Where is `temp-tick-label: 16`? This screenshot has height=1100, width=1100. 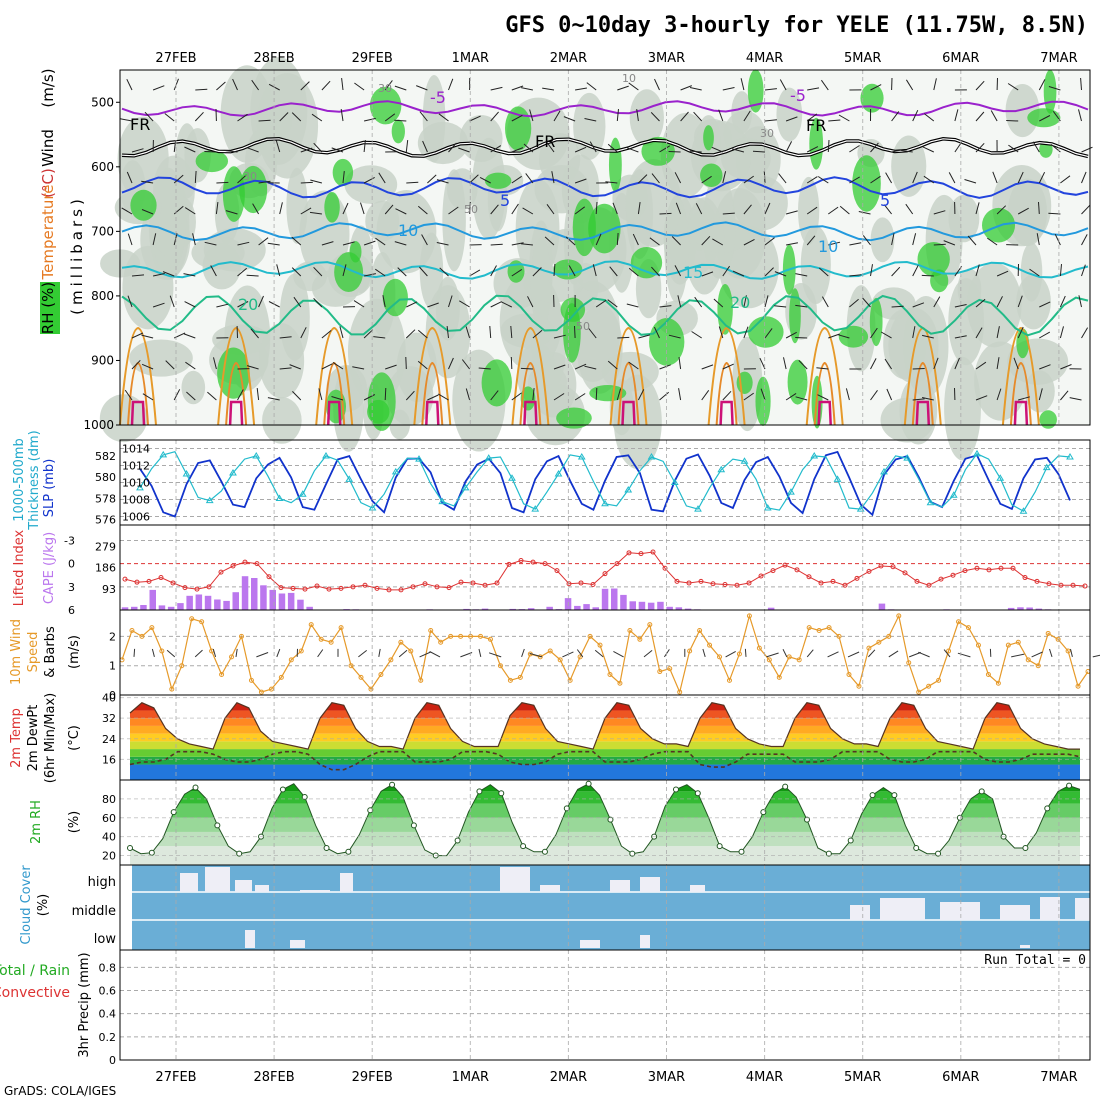 temp-tick-label: 16 is located at coordinates (109, 759).